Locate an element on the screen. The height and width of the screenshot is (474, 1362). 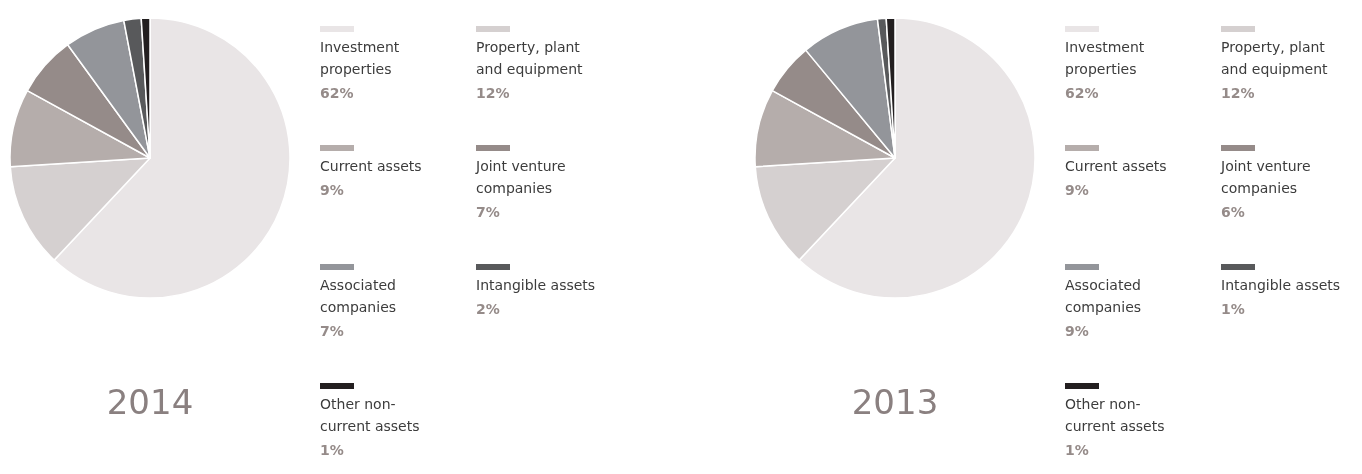
data-label: 6% is located at coordinates (1233, 212).